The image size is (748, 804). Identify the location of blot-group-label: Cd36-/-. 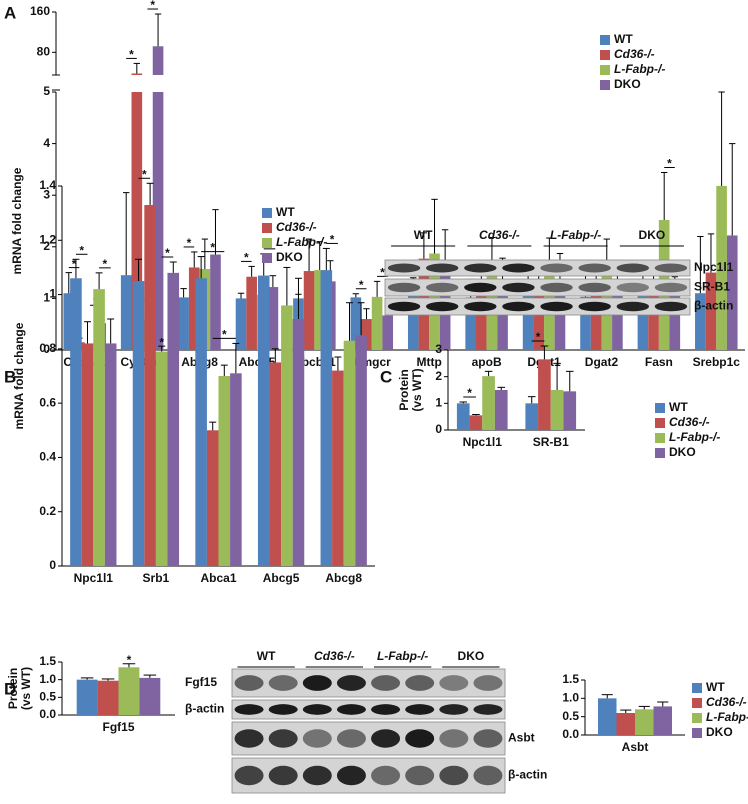
(499, 235).